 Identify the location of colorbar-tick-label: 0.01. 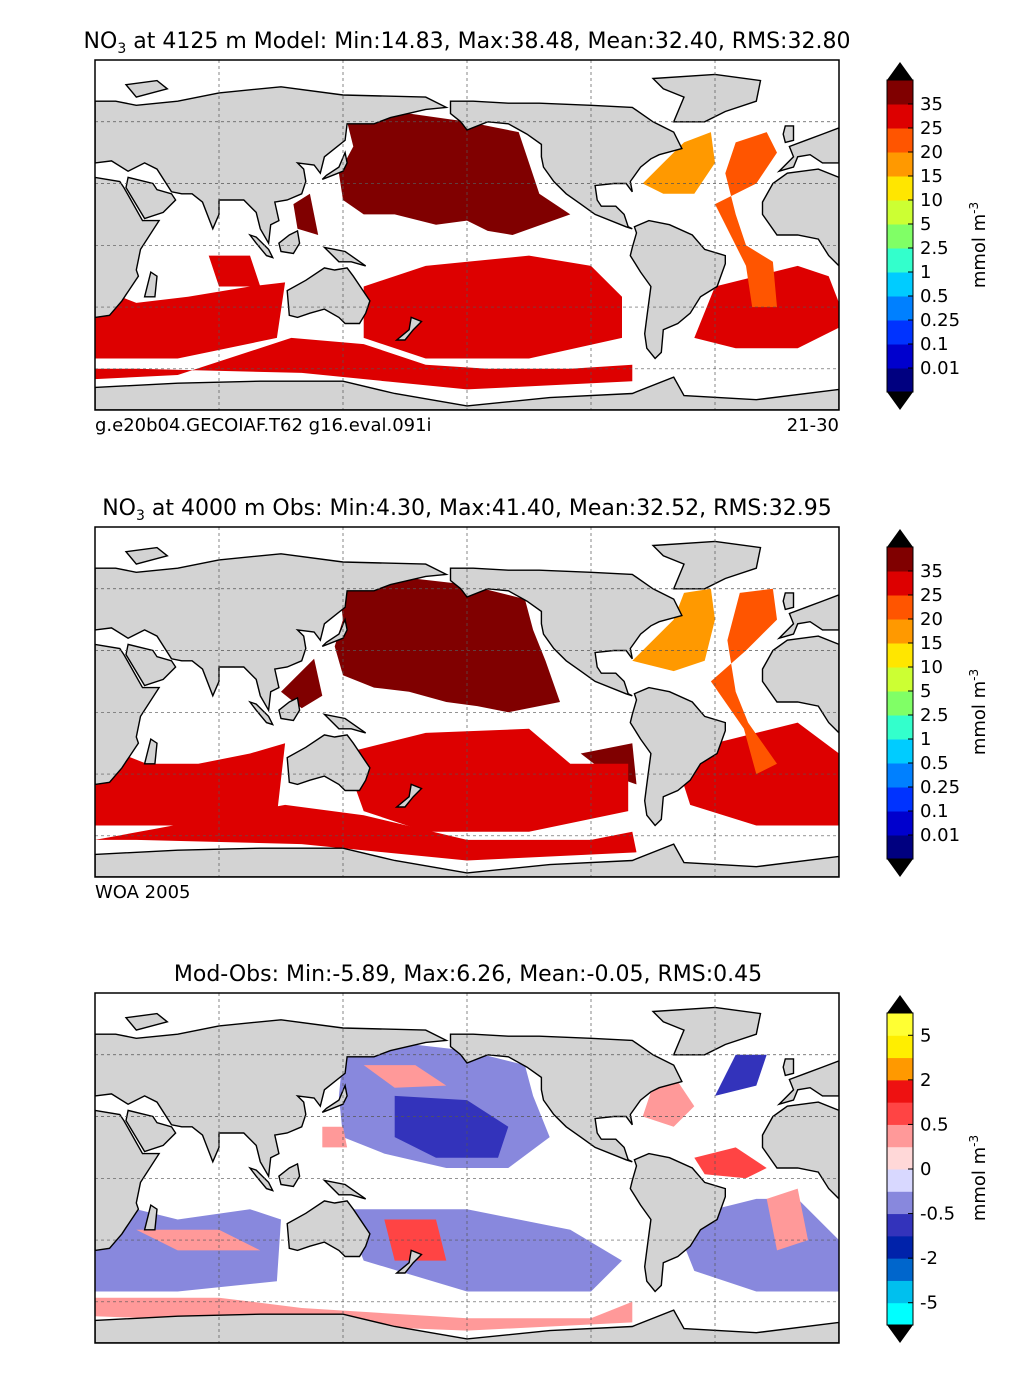
(940, 368).